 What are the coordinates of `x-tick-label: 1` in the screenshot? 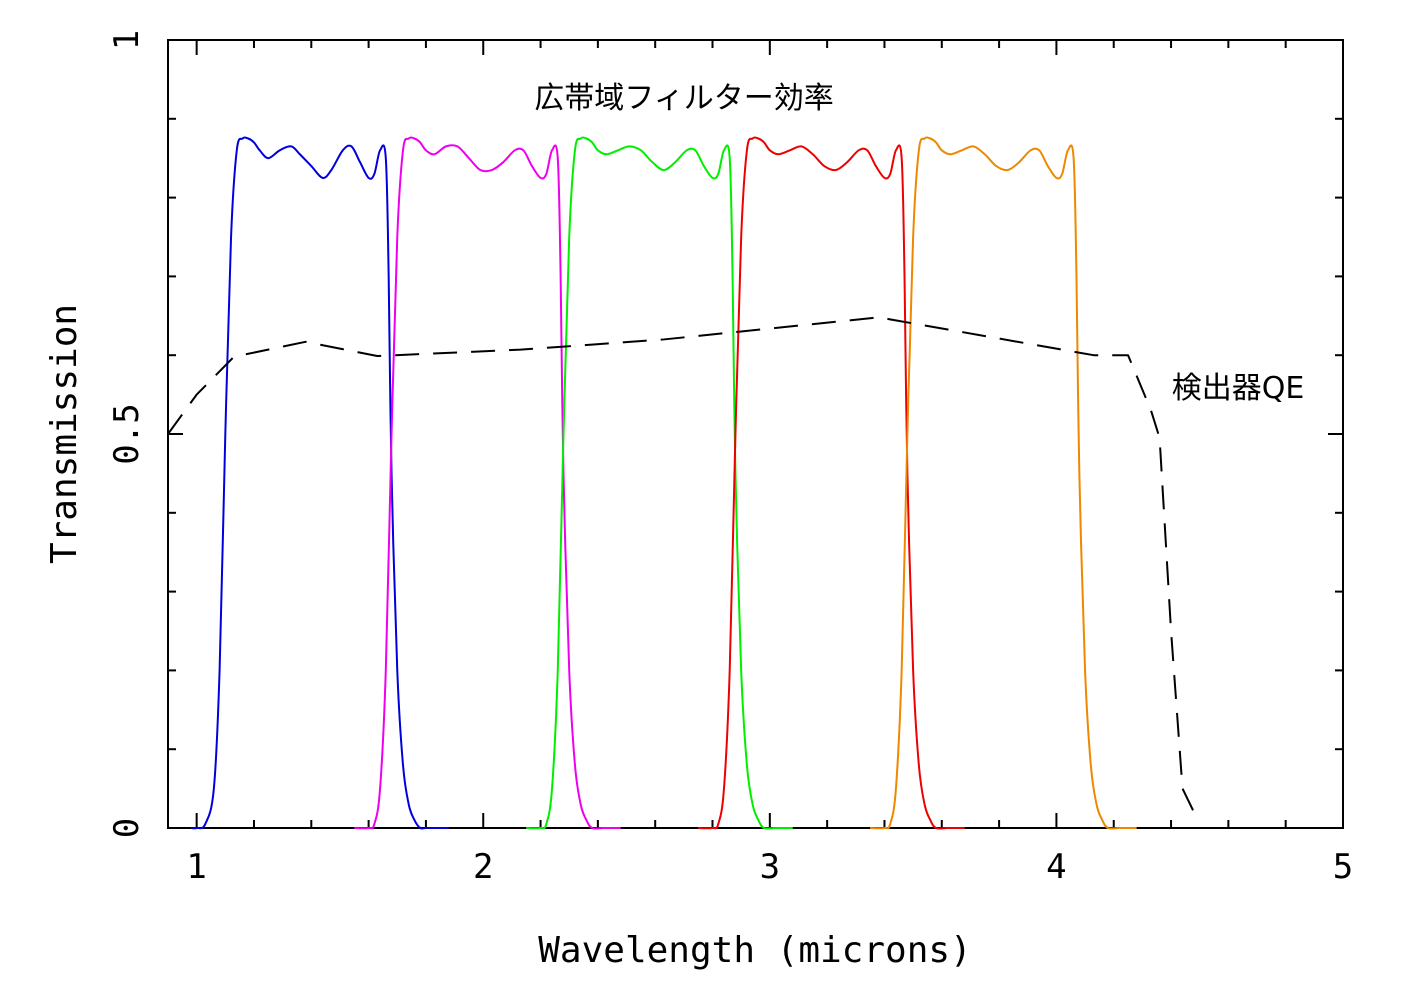 It's located at (196, 867).